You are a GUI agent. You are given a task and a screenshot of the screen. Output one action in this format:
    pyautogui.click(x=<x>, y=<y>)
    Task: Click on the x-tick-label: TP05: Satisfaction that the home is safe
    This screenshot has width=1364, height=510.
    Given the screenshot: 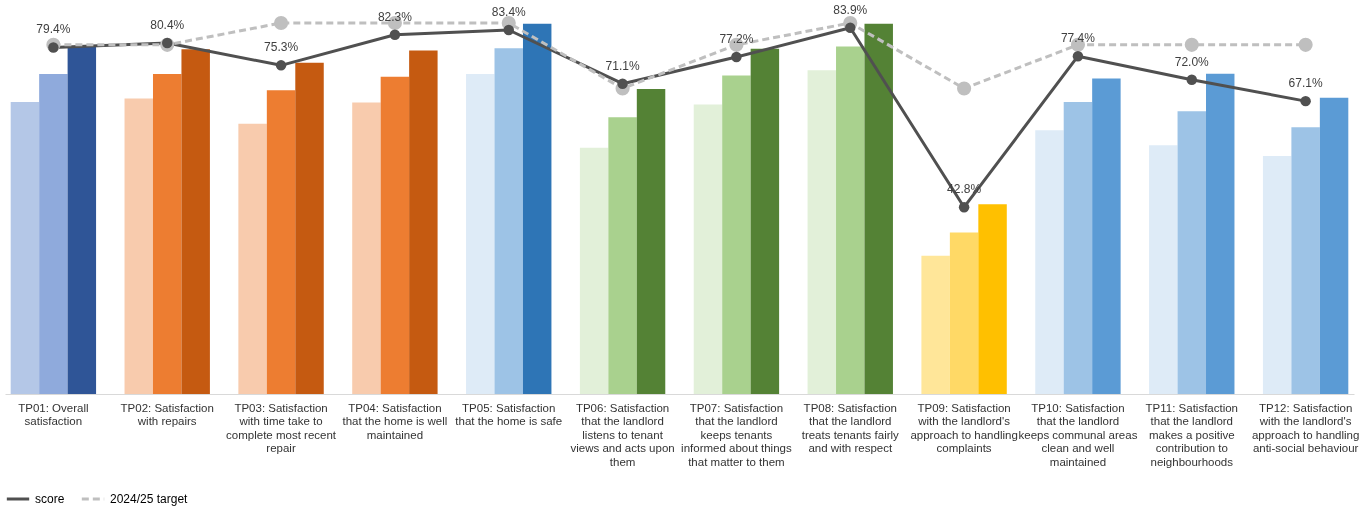 What is the action you would take?
    pyautogui.click(x=509, y=414)
    